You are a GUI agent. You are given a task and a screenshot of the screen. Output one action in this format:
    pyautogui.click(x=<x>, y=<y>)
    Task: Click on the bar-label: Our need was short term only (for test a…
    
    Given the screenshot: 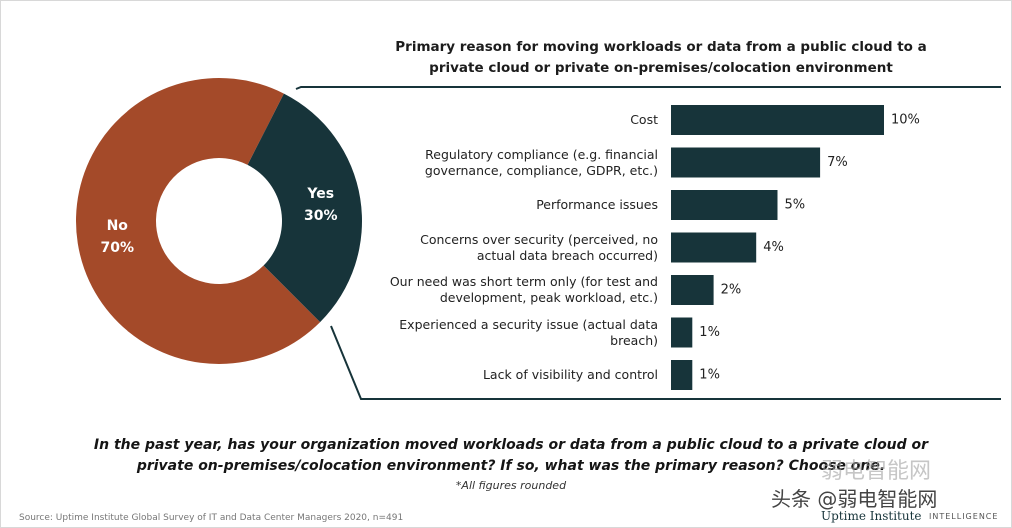 What is the action you would take?
    pyautogui.click(x=523, y=289)
    